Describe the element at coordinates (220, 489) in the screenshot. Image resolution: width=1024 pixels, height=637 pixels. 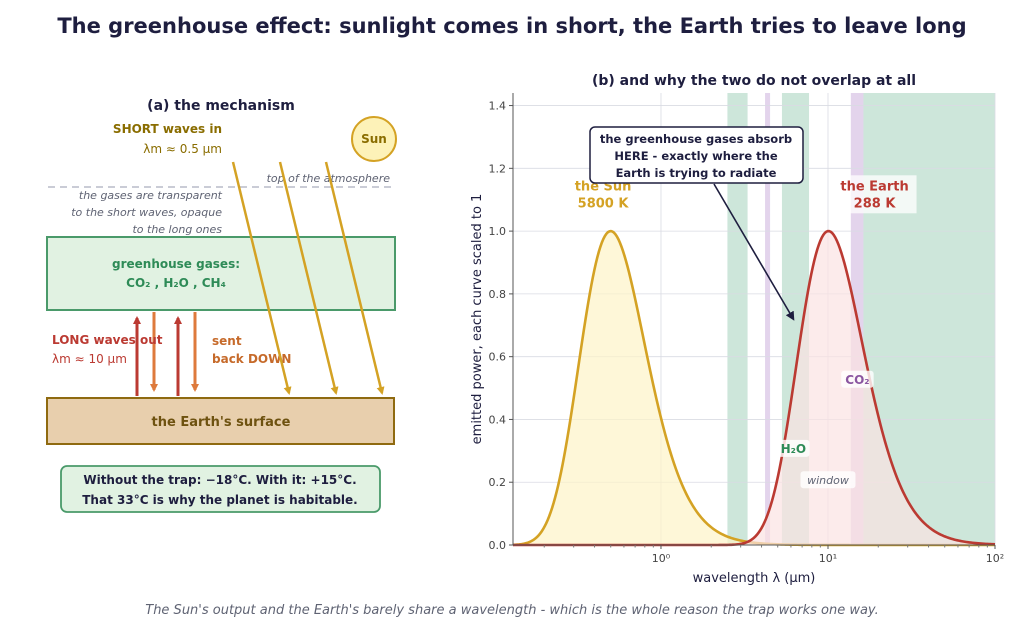
I see `trap-summary-box` at that location.